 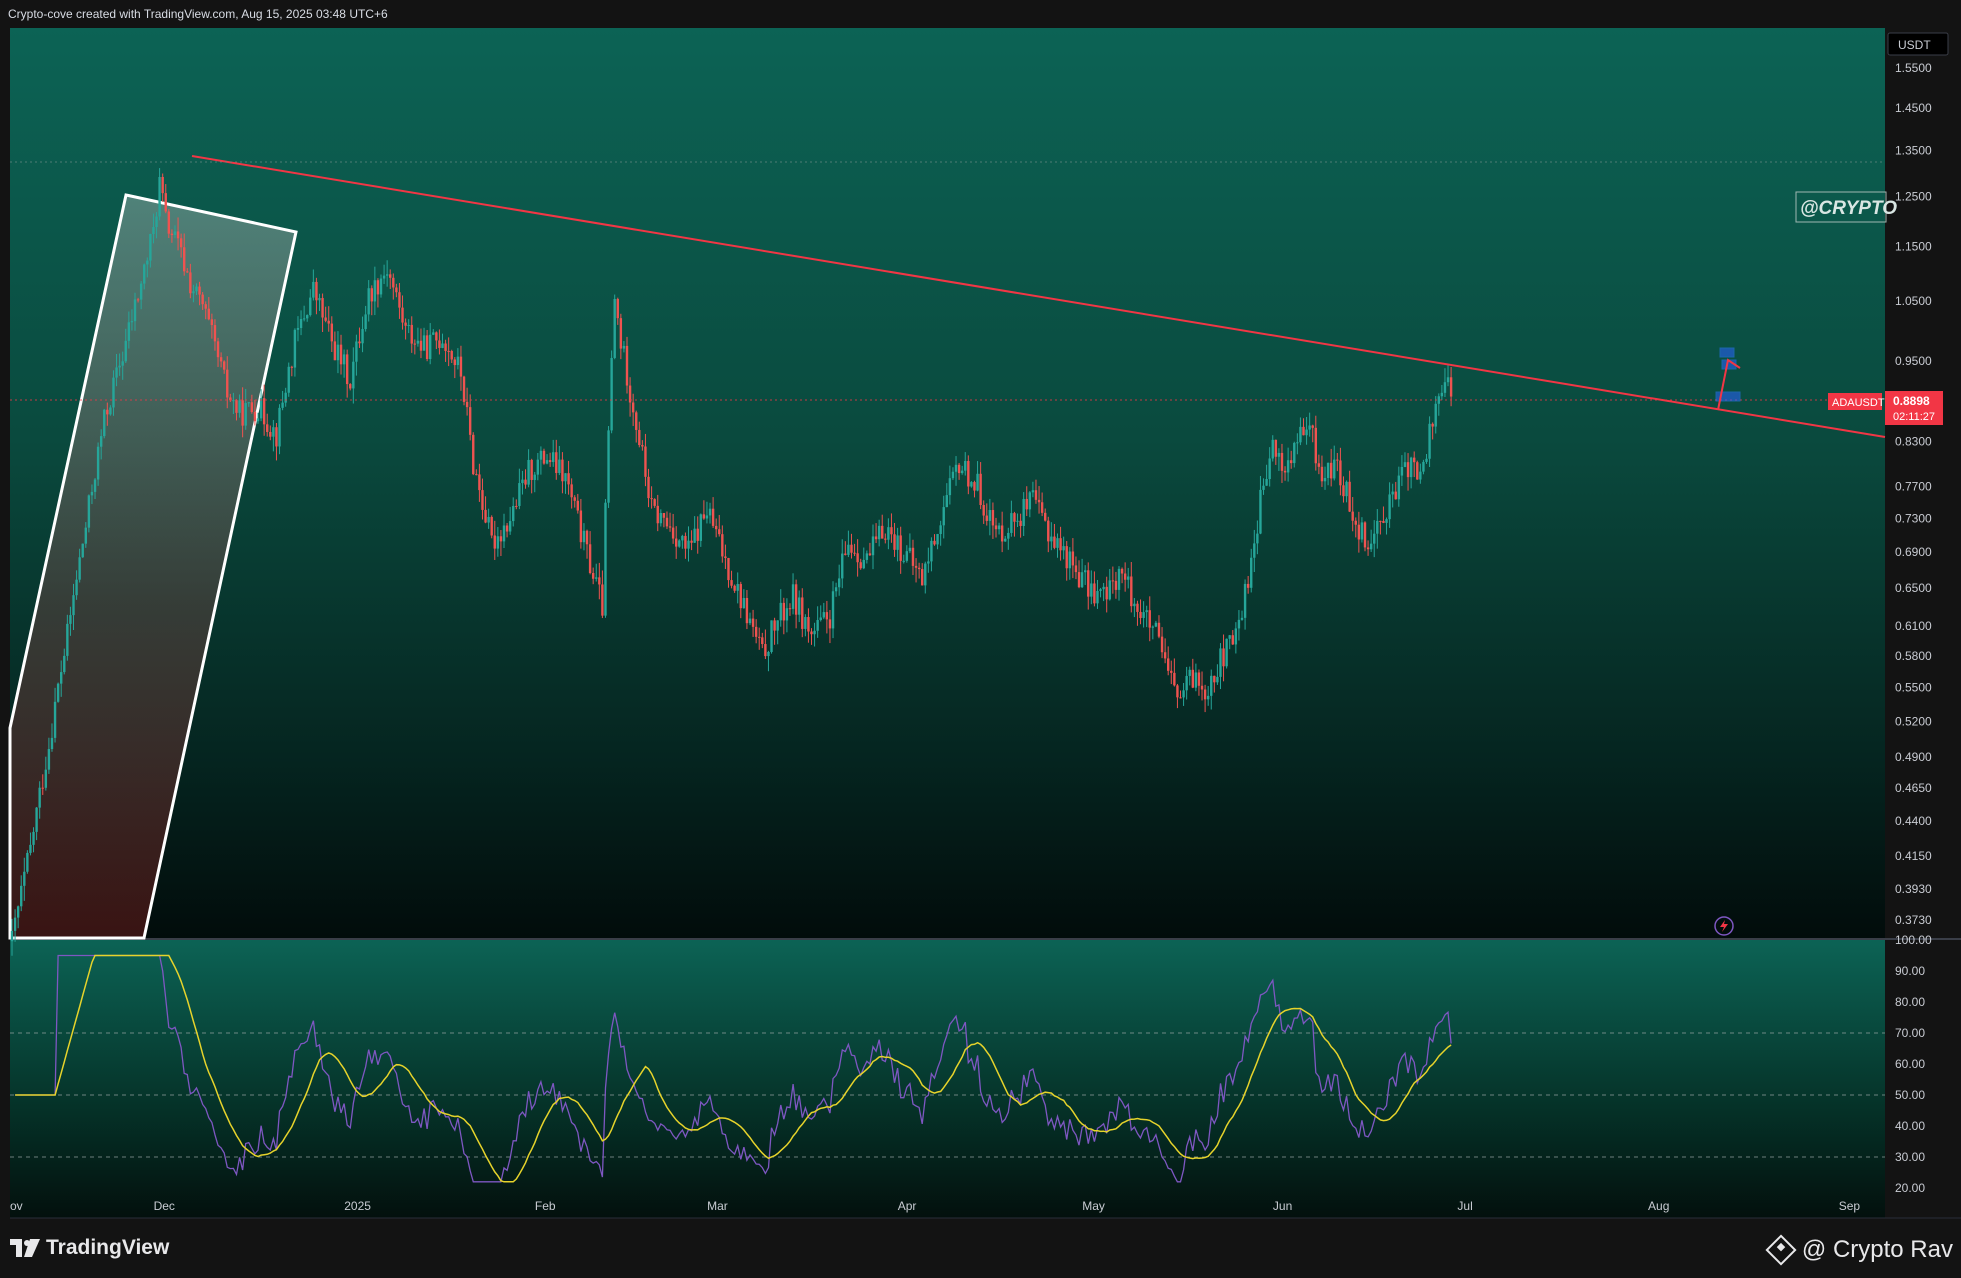 I want to click on price-tick-label: 0.6100, so click(x=1913, y=626).